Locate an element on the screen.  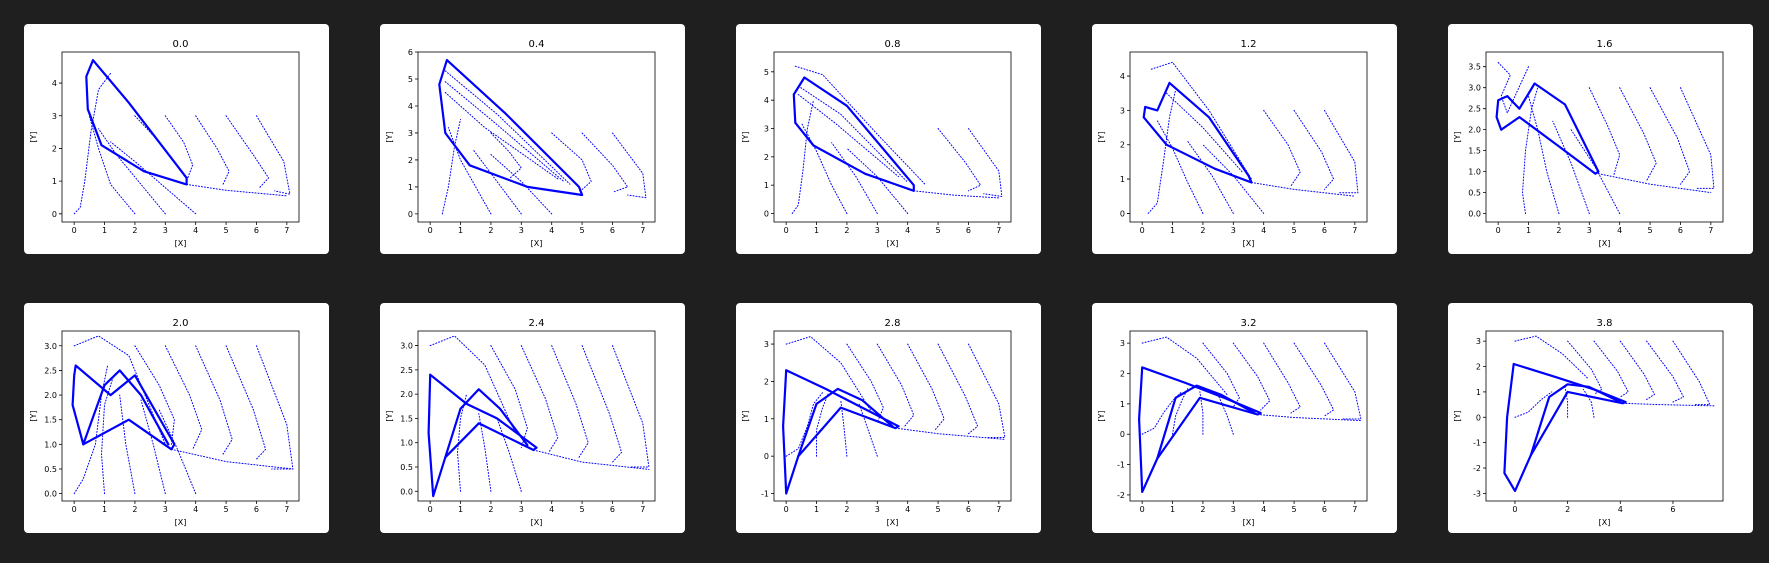
y-tick-label: -2 is located at coordinates (1477, 468).